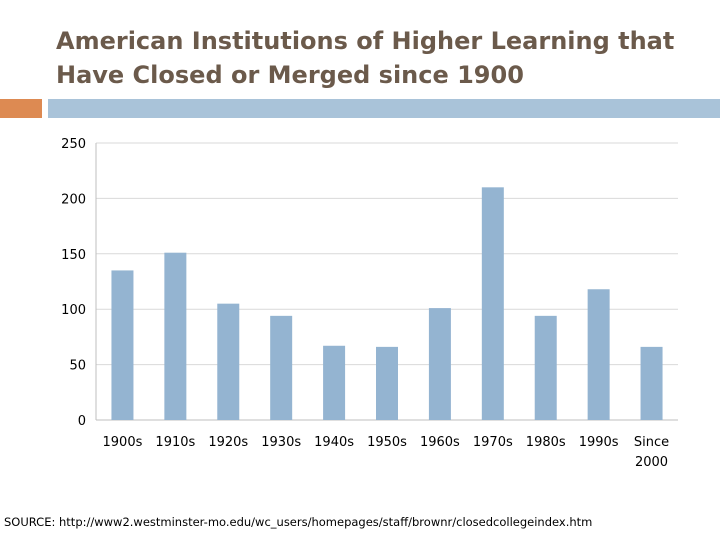 This screenshot has width=720, height=540. What do you see at coordinates (123, 442) in the screenshot?
I see `x-category-label: 1900s` at bounding box center [123, 442].